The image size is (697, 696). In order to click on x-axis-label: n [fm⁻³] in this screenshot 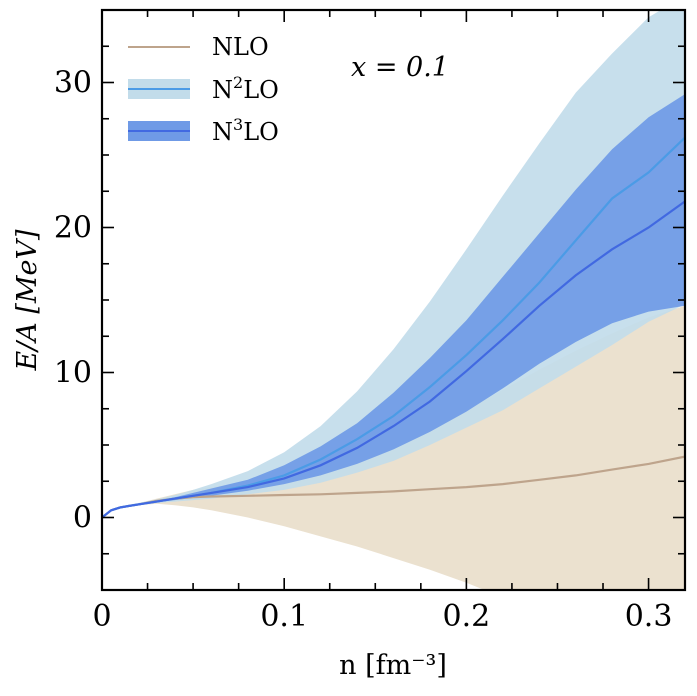, I will do `click(393, 665)`.